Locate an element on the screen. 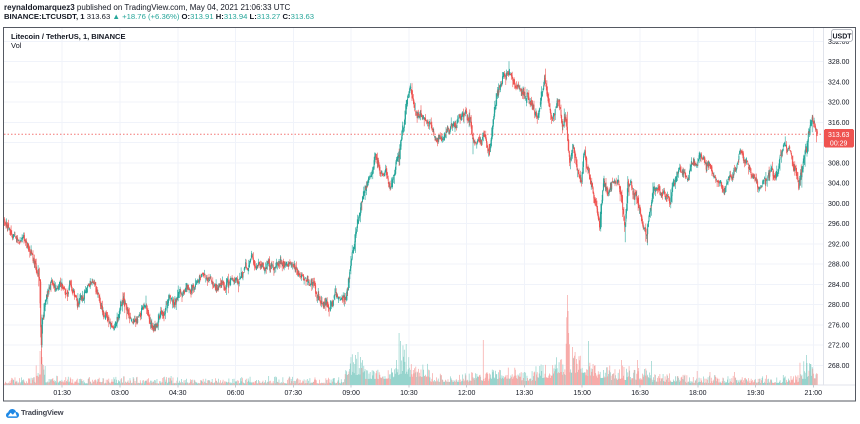 This screenshot has height=424, width=860. svg-text: 18:00 is located at coordinates (698, 393).